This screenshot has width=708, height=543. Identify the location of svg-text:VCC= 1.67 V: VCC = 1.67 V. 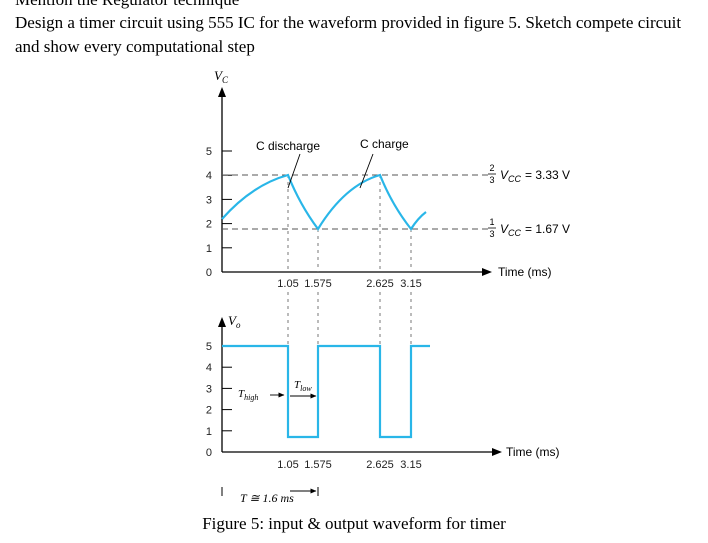
(535, 230).